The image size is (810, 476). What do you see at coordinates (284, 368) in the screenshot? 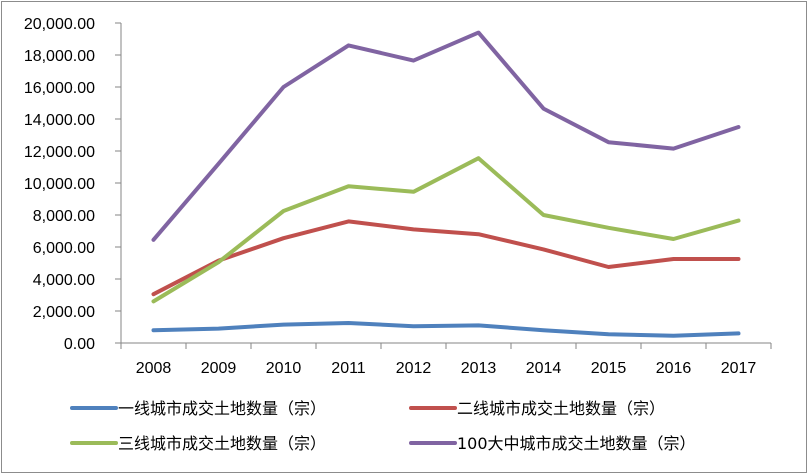
I see `x-tick-label: 2010` at bounding box center [284, 368].